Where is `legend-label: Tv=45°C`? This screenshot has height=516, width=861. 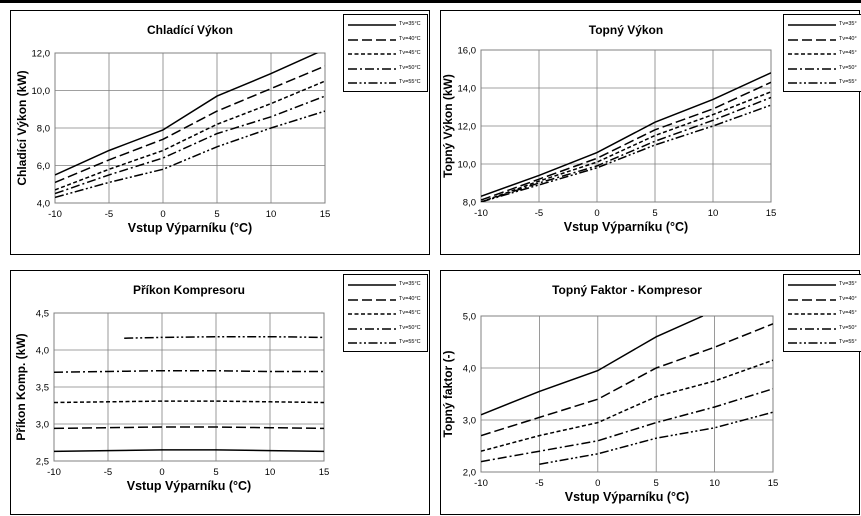 legend-label: Tv=45°C is located at coordinates (410, 53).